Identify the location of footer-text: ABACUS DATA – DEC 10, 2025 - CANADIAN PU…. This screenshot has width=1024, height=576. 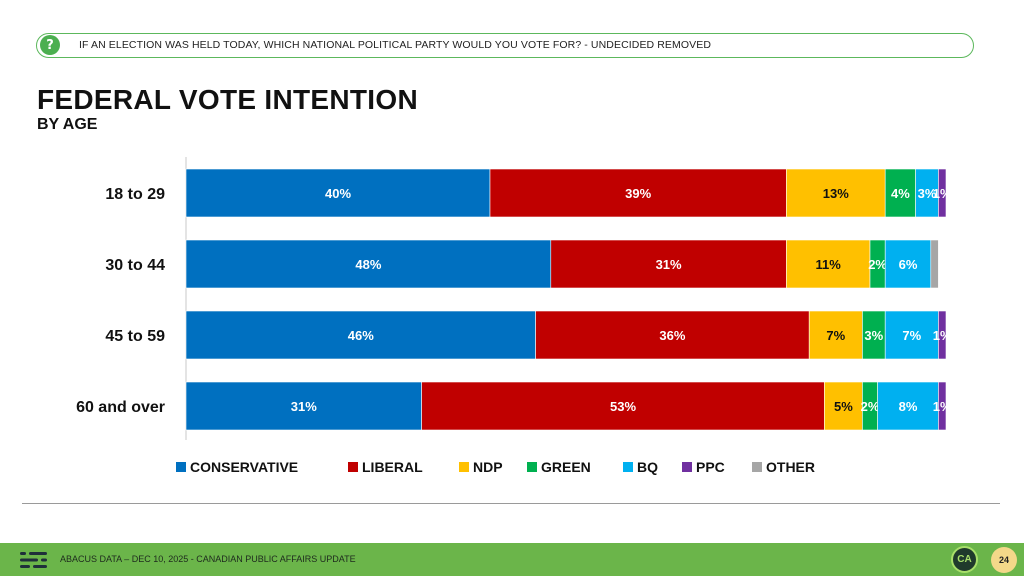
(208, 559).